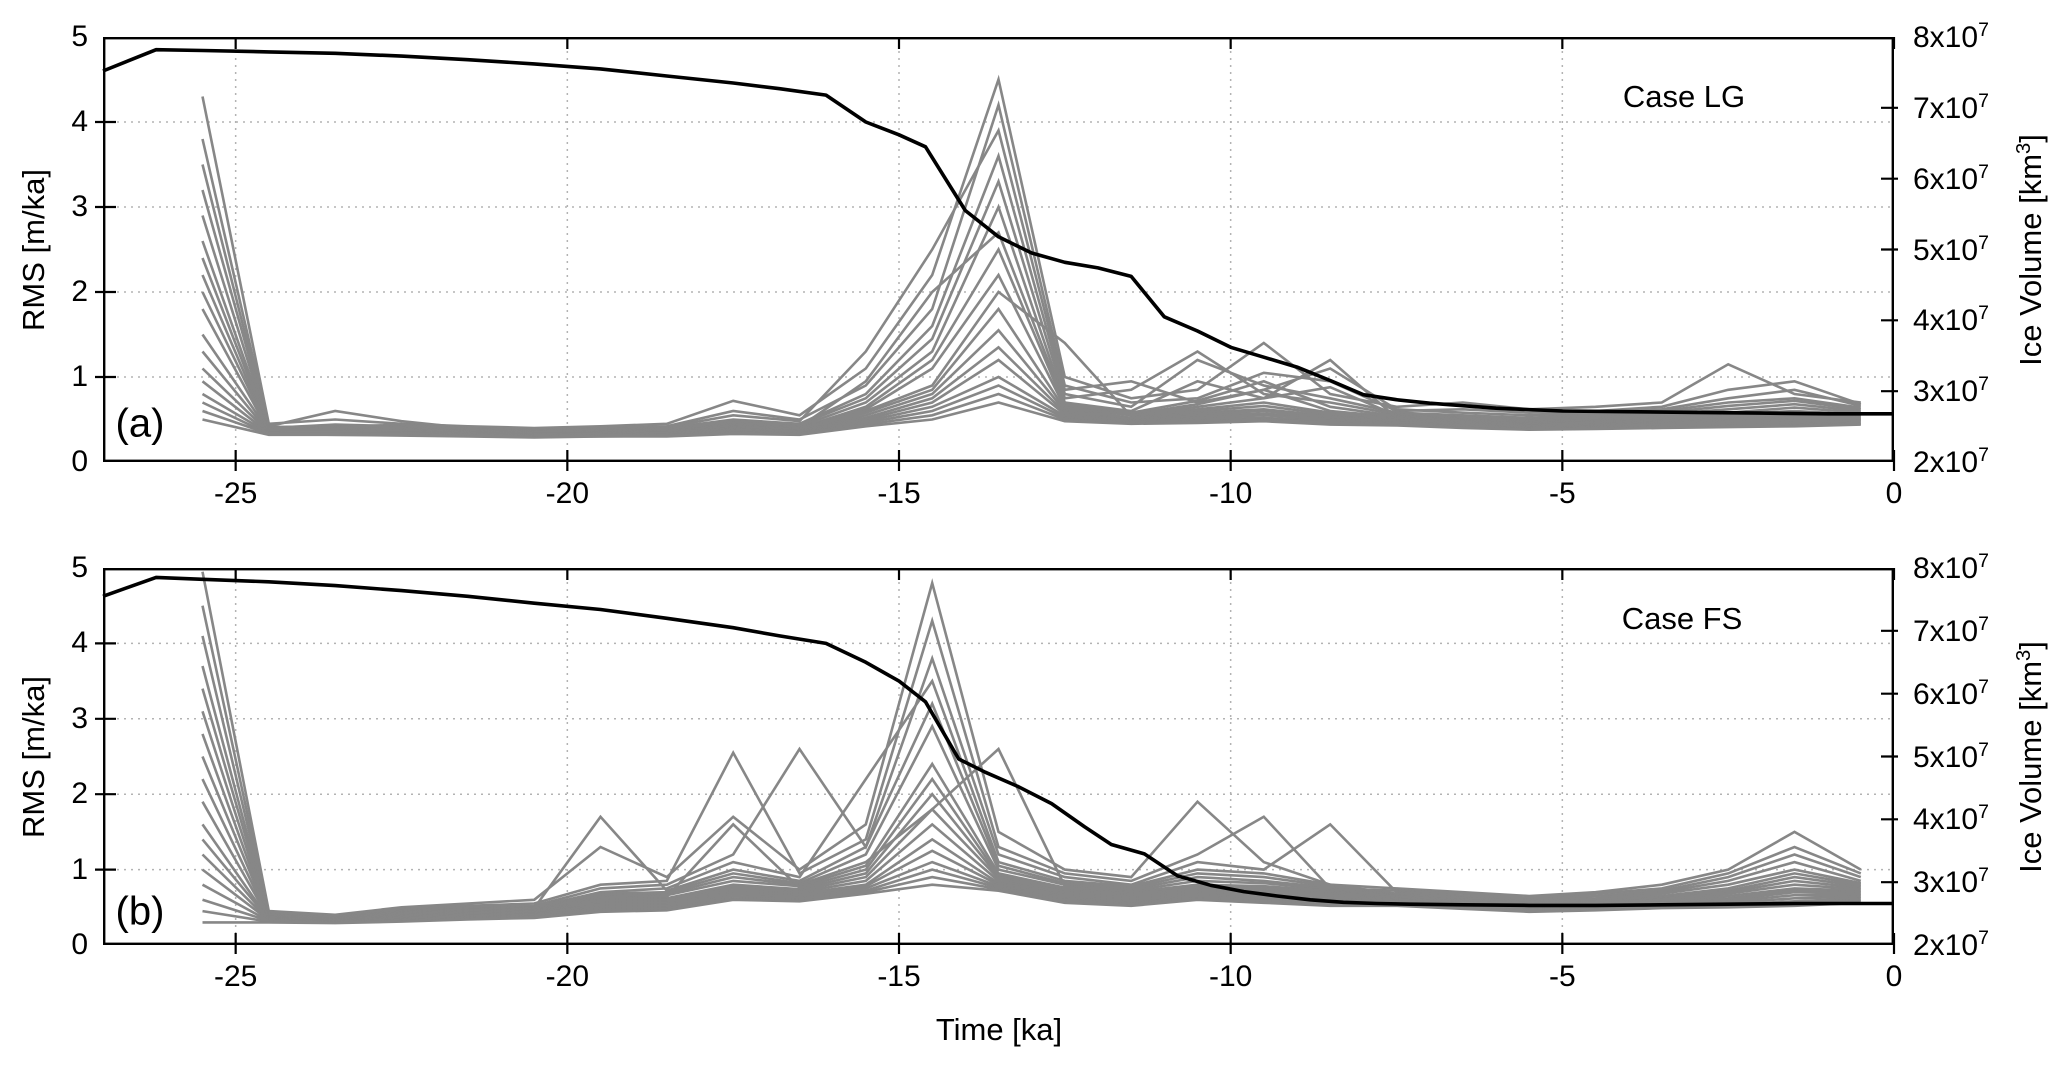  I want to click on panel-a-corner-label: (a), so click(140, 423).